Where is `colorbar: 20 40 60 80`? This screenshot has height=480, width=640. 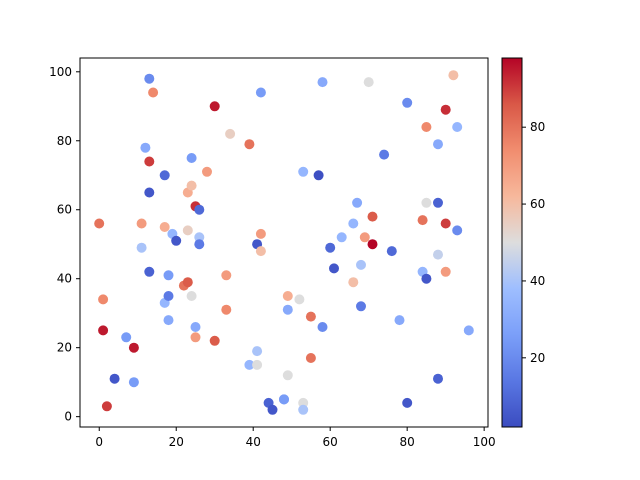 colorbar: 20 40 60 80 is located at coordinates (523, 242).